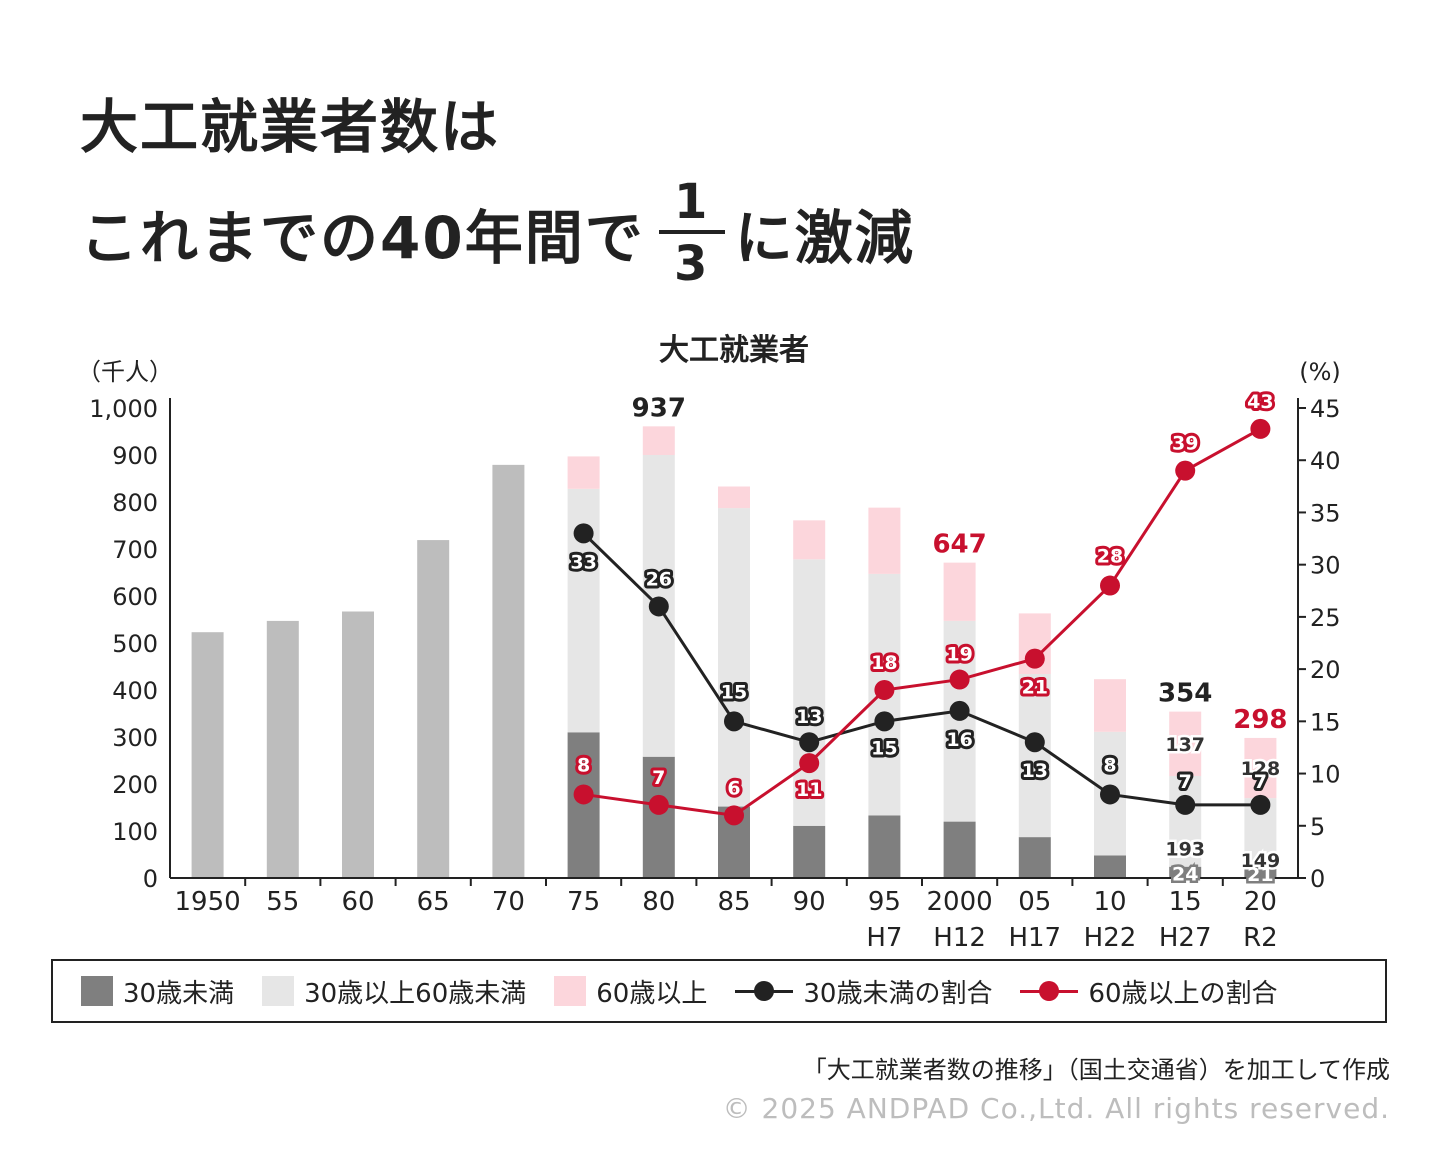 Image resolution: width=1440 pixels, height=1150 pixels. What do you see at coordinates (290, 127) in the screenshot?
I see `headline-line1: 大工就業者数は` at bounding box center [290, 127].